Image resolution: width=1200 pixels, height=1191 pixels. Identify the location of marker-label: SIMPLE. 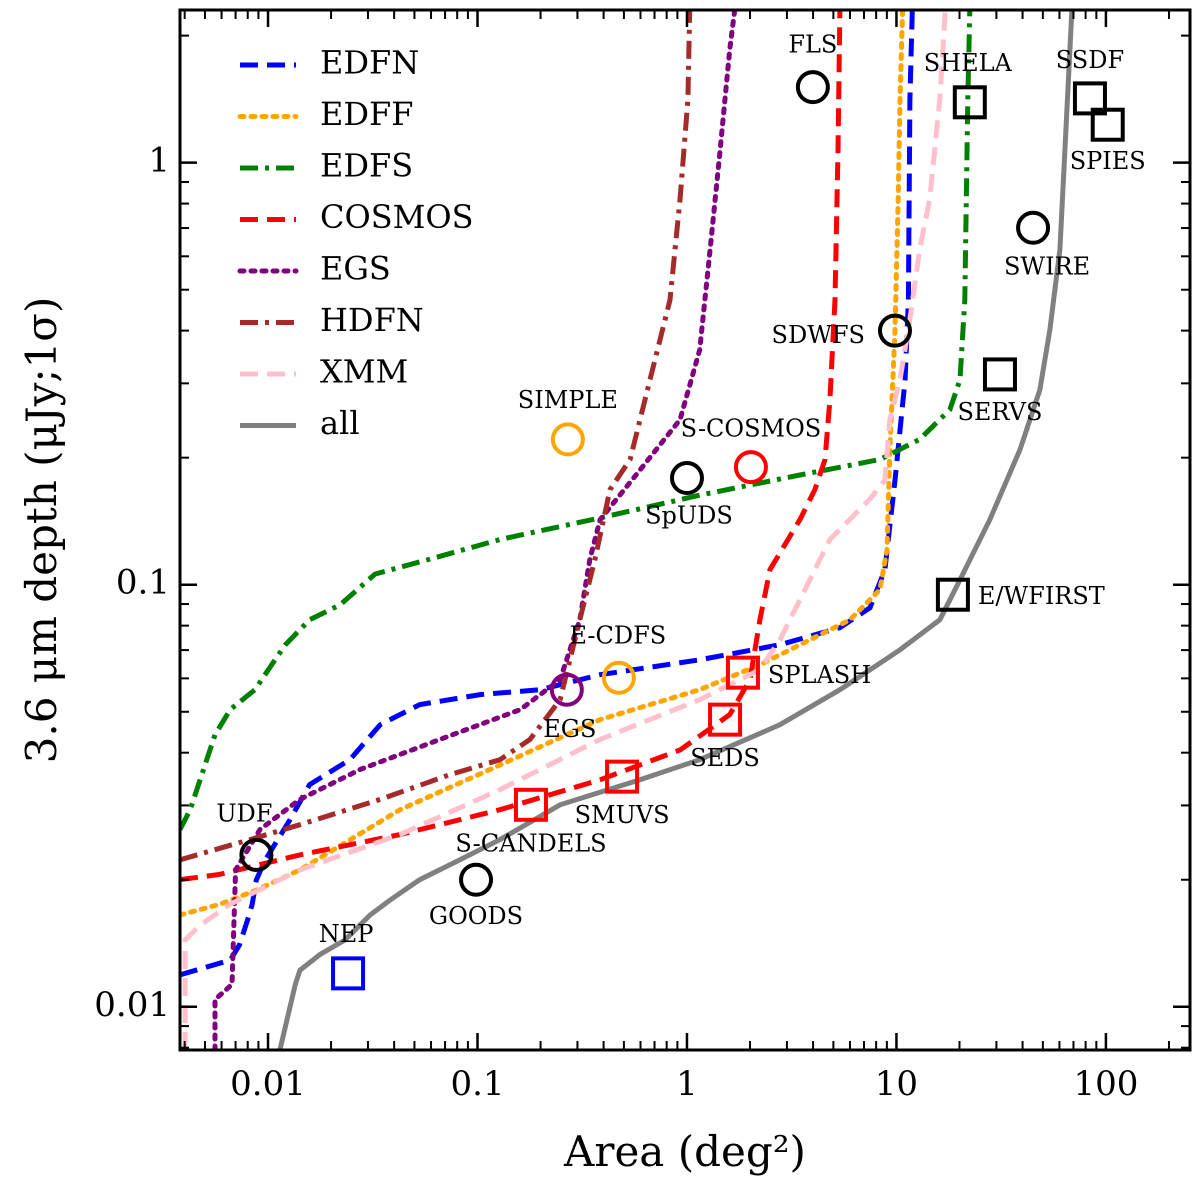
(568, 400).